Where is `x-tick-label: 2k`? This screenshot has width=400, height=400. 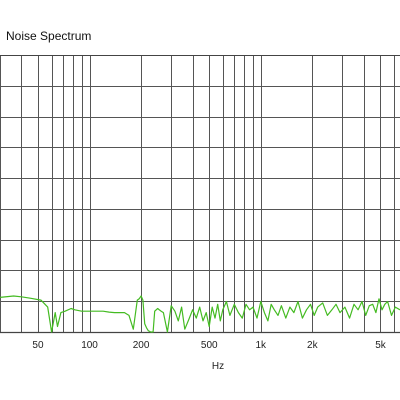
x-tick-label: 2k is located at coordinates (313, 345).